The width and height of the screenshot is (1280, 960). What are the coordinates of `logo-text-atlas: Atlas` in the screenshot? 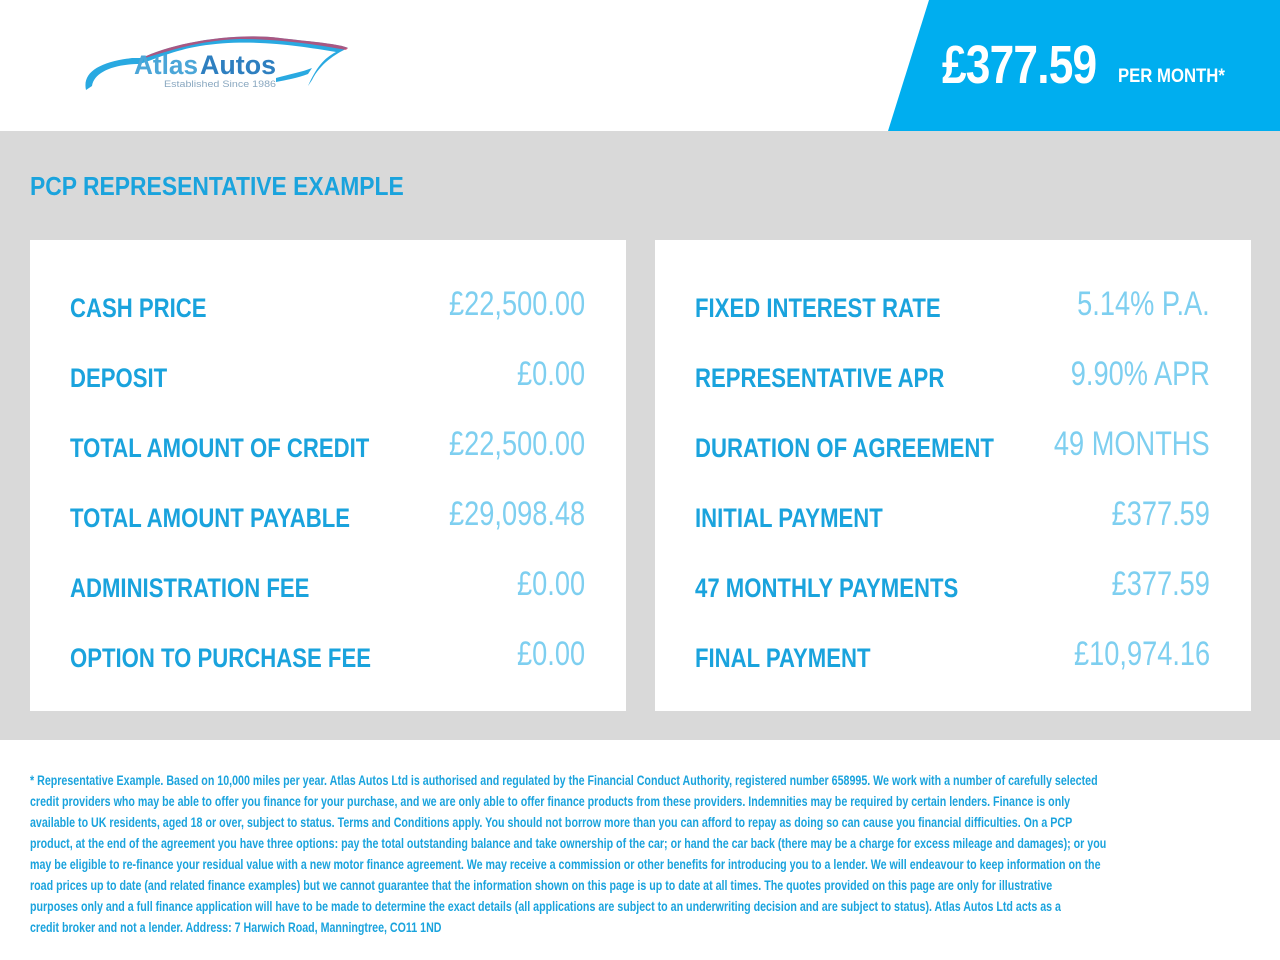 It's located at (166, 65).